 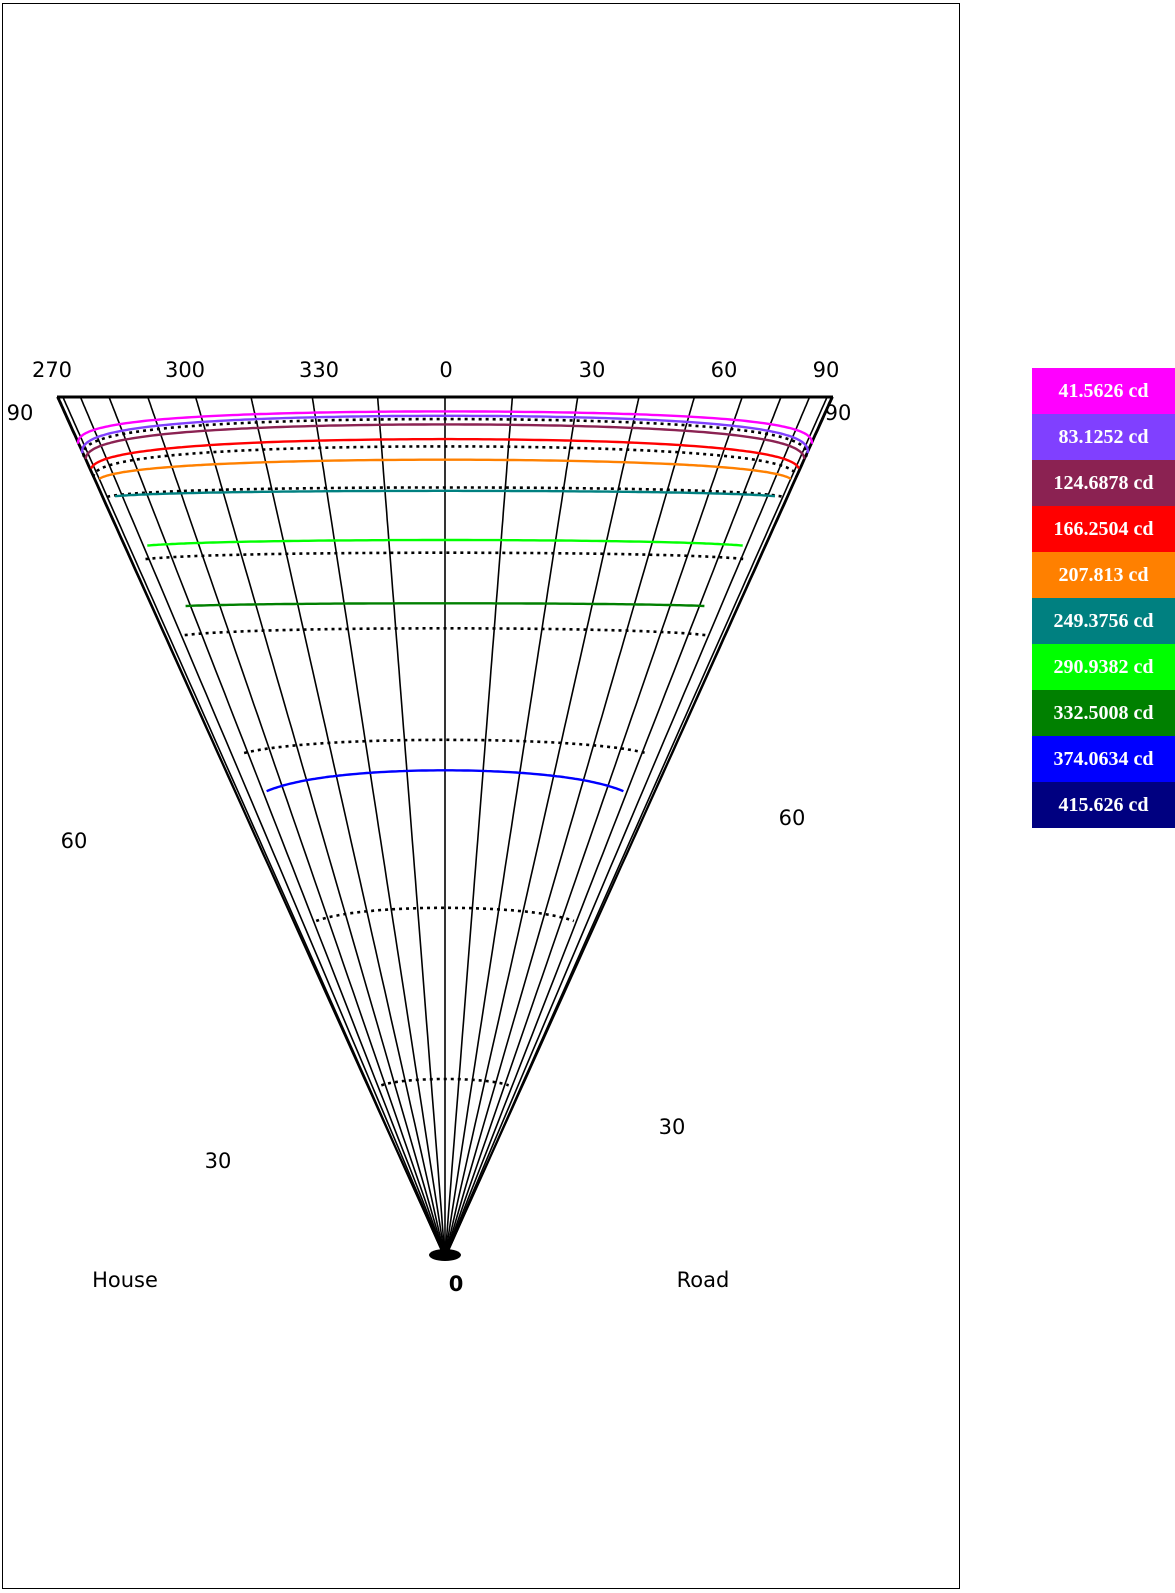 What do you see at coordinates (703, 1280) in the screenshot?
I see `road-label: Road` at bounding box center [703, 1280].